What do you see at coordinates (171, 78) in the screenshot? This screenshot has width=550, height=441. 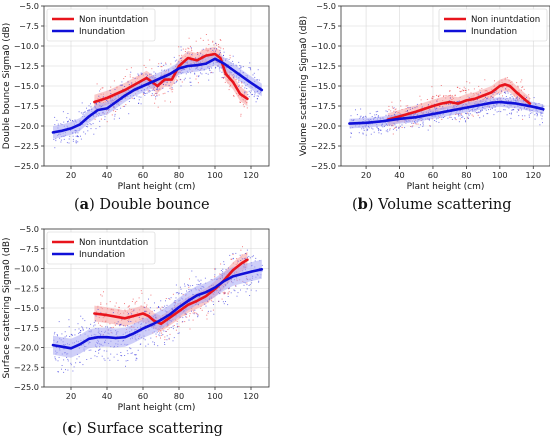 I see `series-line-non_inundation` at bounding box center [171, 78].